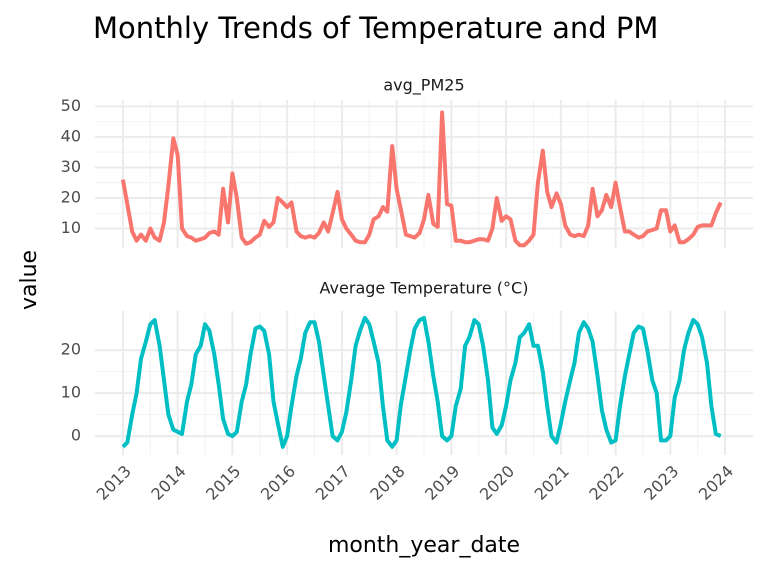 This screenshot has width=768, height=576. I want to click on x-axis-label: month_year_date, so click(424, 545).